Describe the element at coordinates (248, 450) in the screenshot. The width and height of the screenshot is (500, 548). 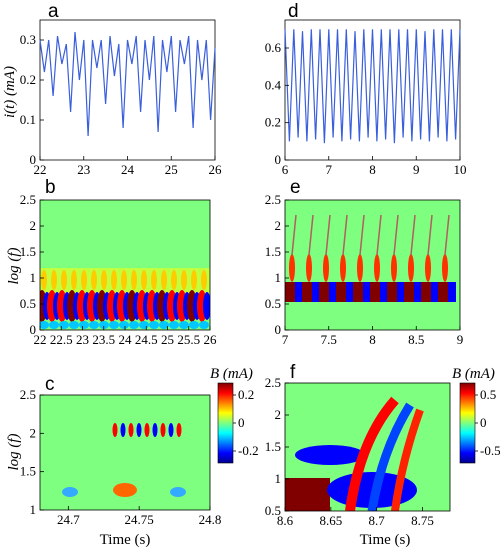
I see `colorbar-tick-label: -0.2` at that location.